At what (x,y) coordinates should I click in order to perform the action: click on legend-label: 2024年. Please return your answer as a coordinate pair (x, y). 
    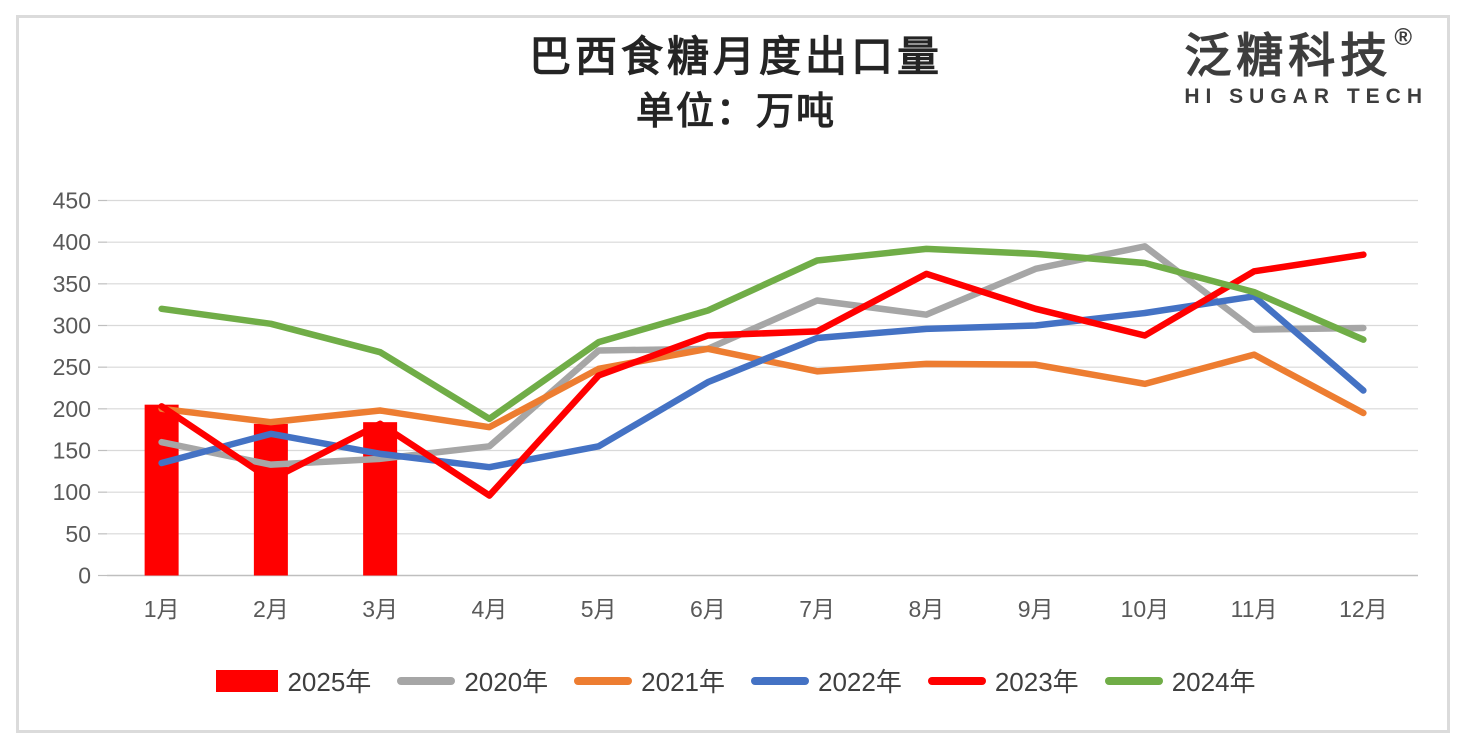
    Looking at the image, I should click on (1213, 682).